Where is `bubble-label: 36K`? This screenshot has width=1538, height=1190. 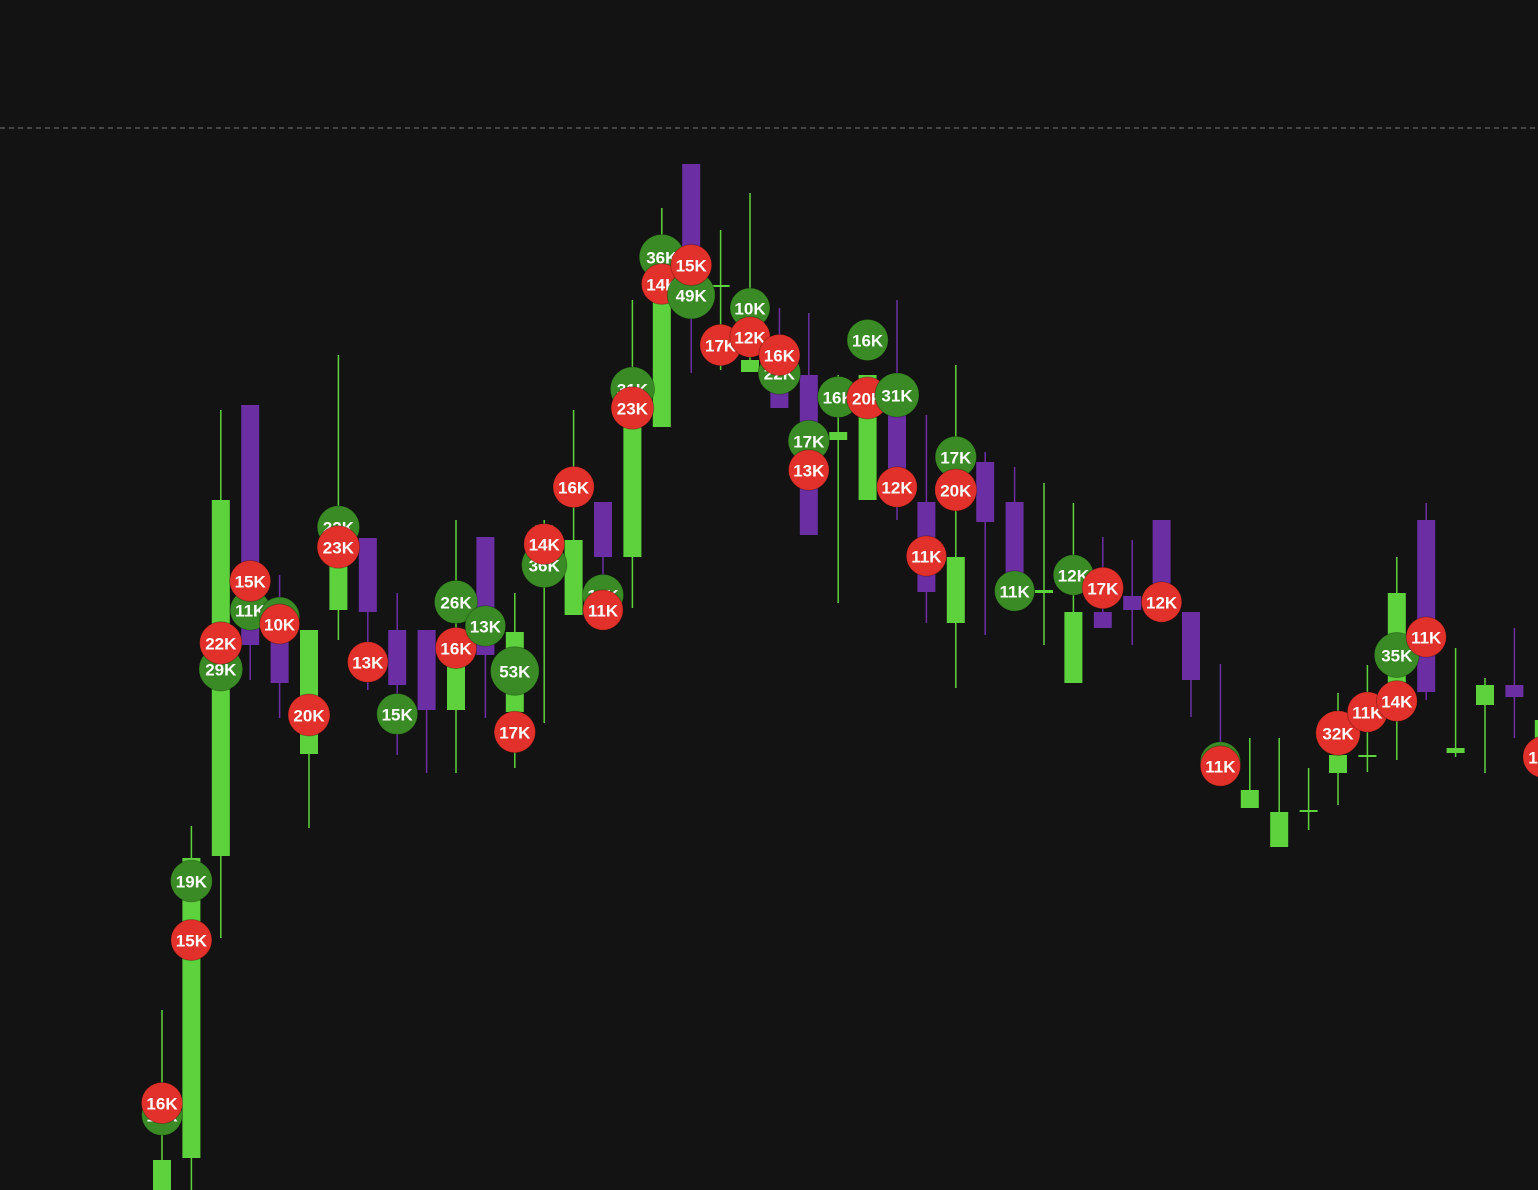
bubble-label: 36K is located at coordinates (662, 258).